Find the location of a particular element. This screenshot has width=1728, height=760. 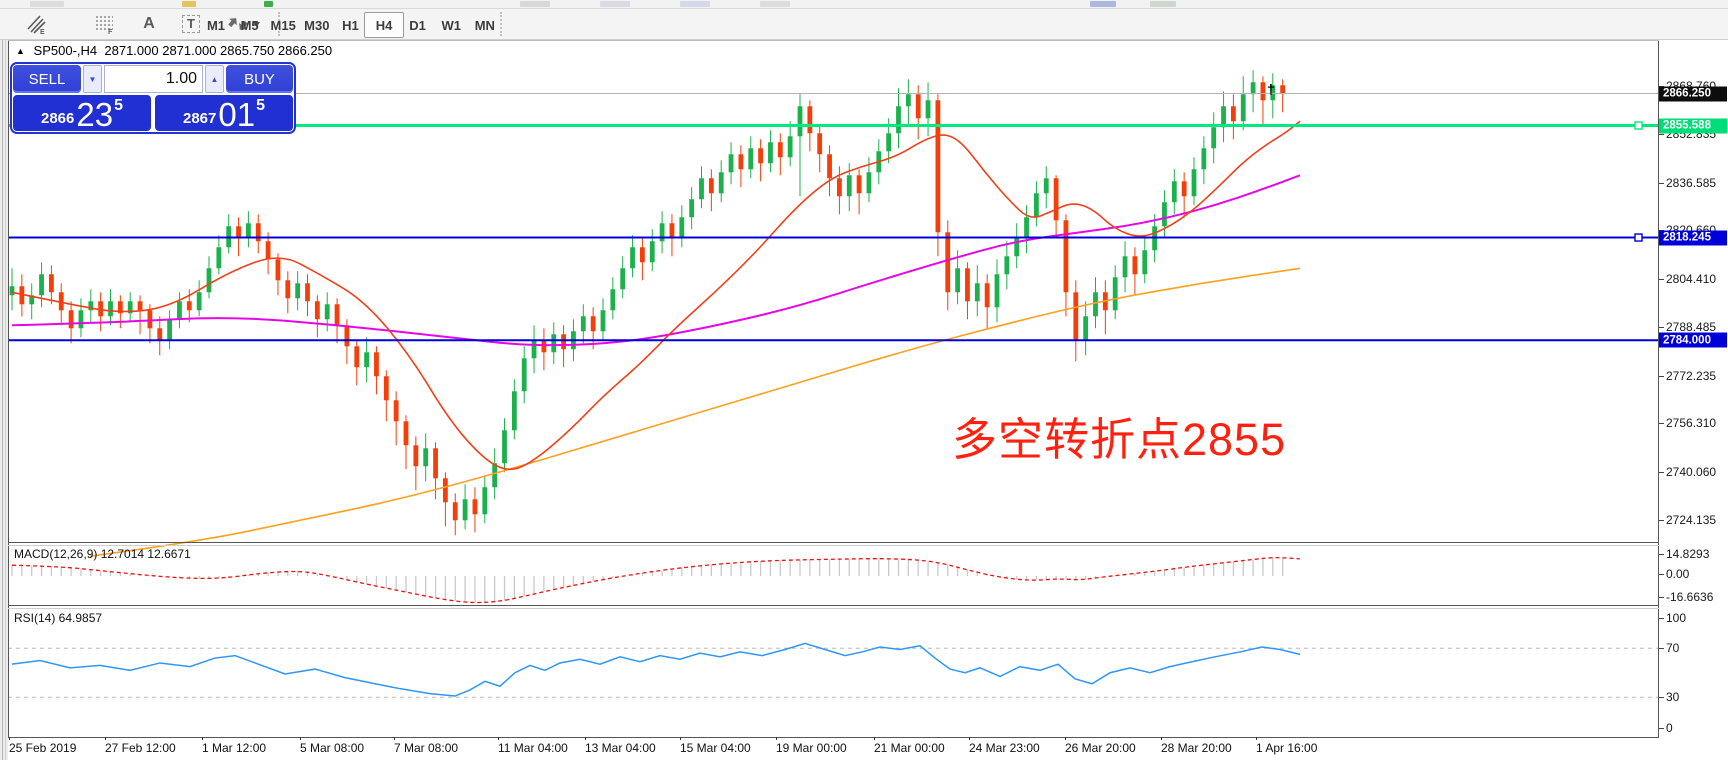

collapse-triangle-icon: ▲ is located at coordinates (20, 51).